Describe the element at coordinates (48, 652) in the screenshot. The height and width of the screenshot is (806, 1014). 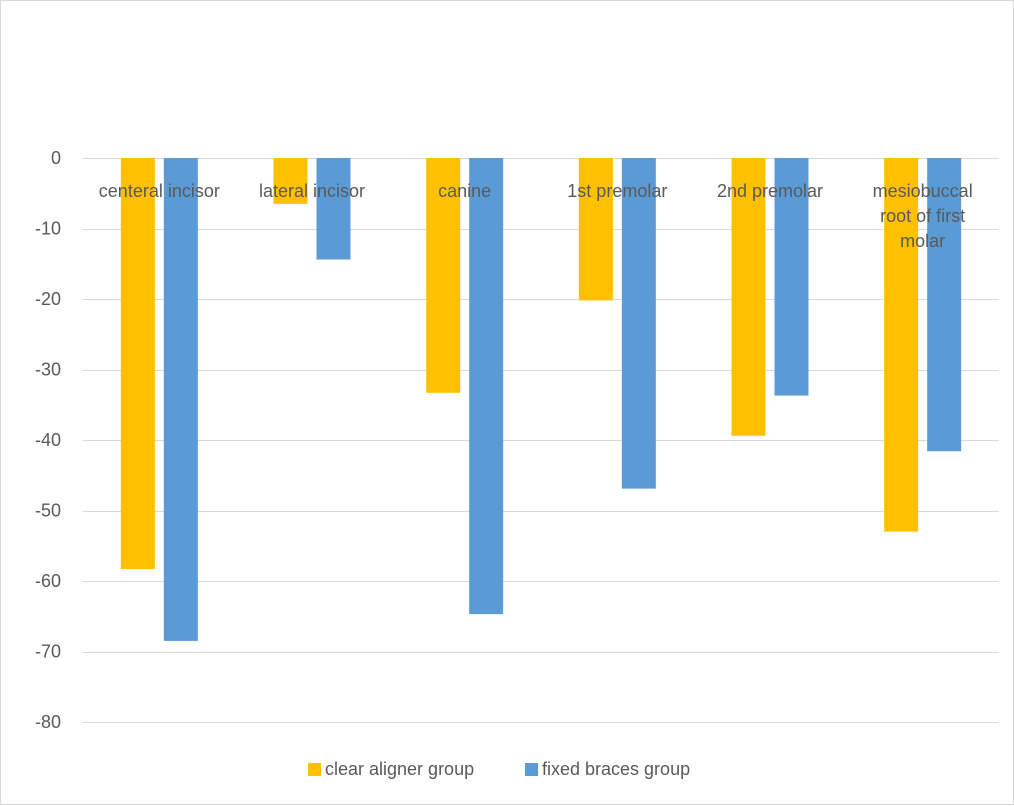
I see `y-tick-label: -70` at that location.